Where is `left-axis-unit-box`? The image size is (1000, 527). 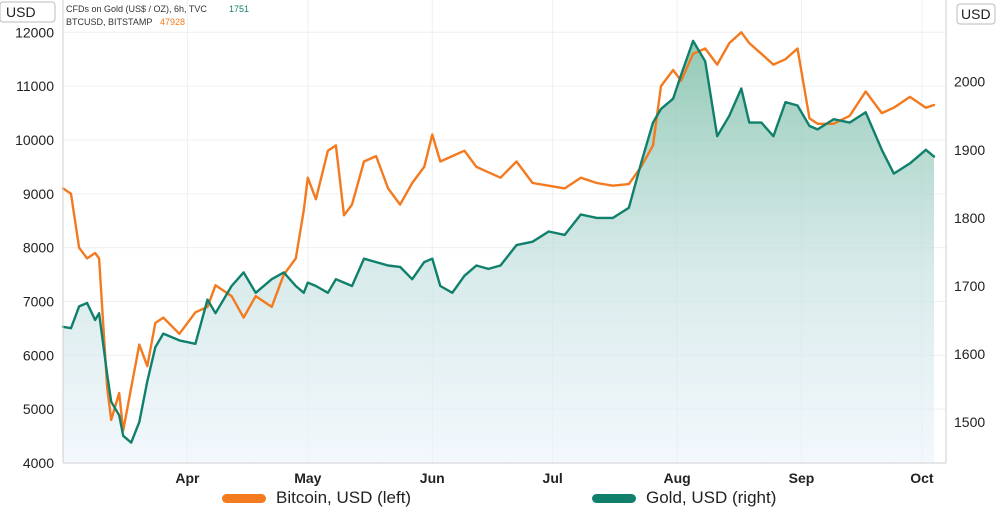
left-axis-unit-box is located at coordinates (28, 12).